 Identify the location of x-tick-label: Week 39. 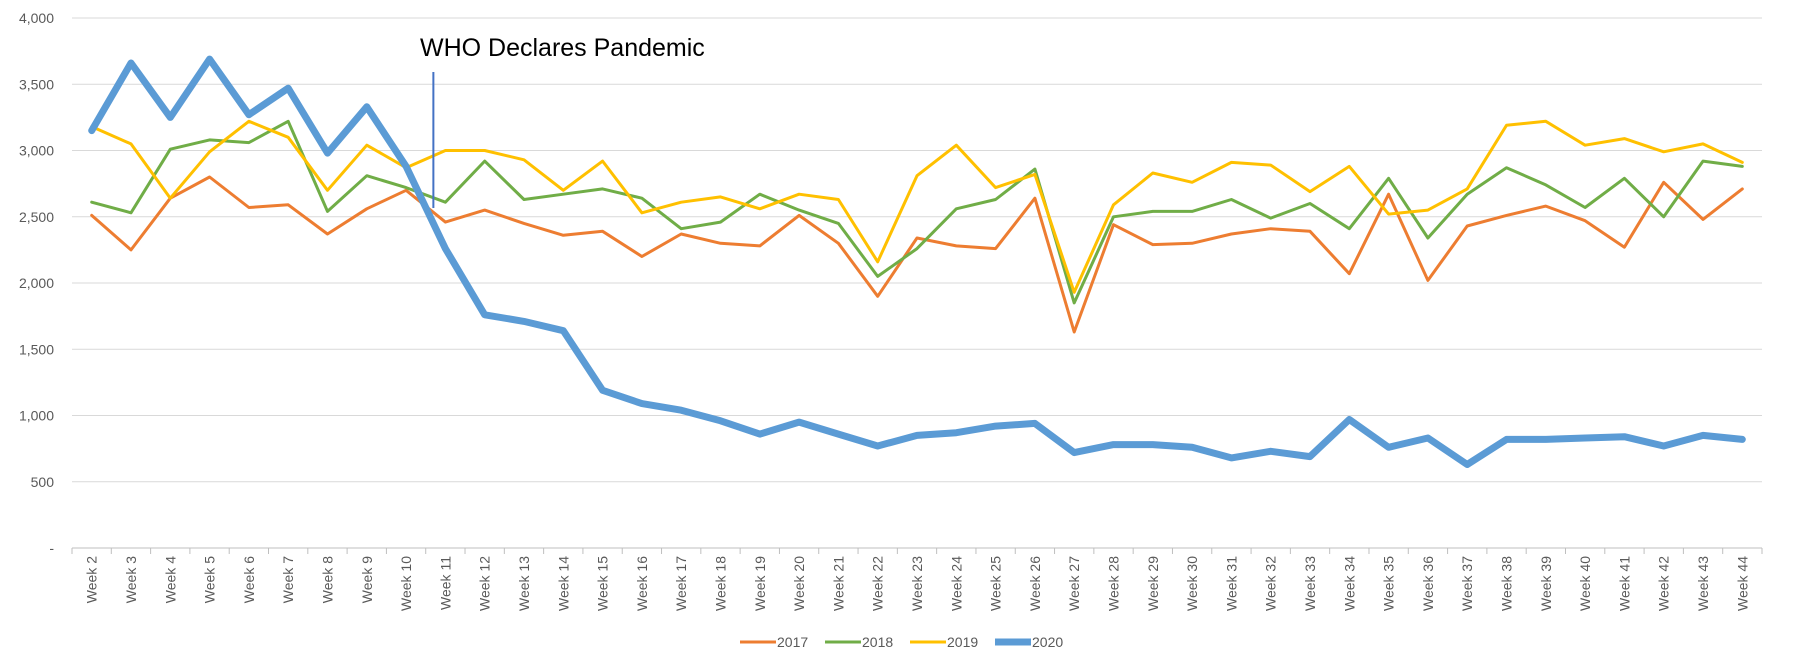
(1546, 583).